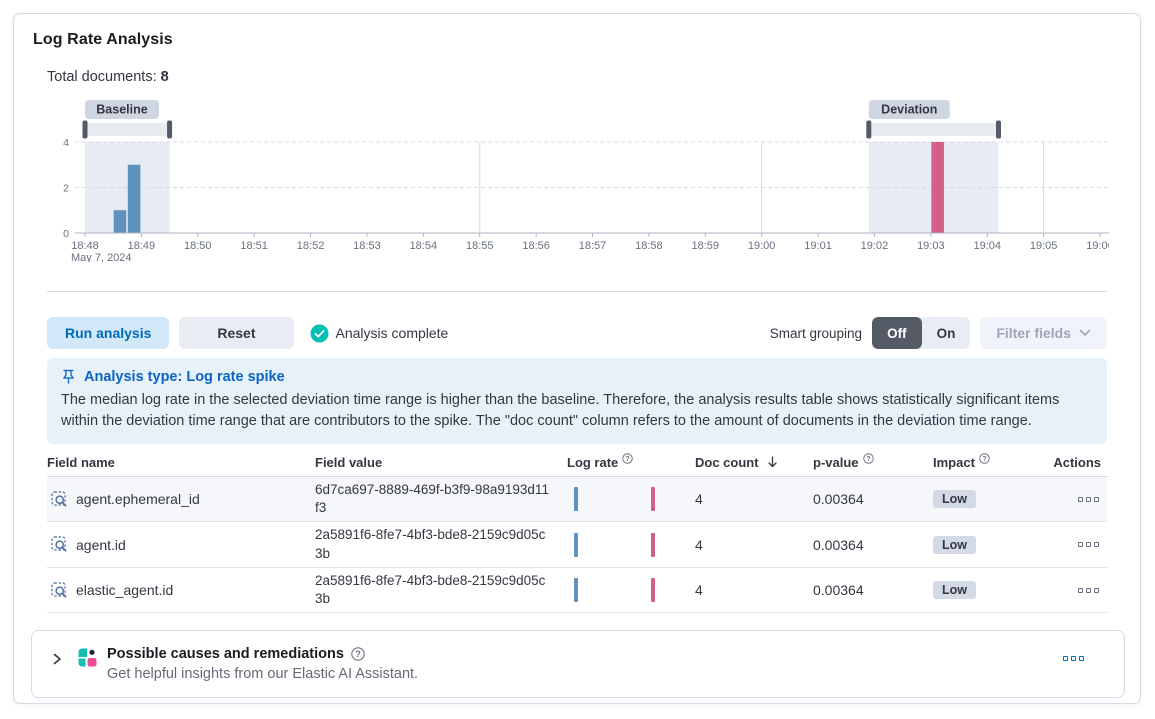 This screenshot has height=719, width=1155. I want to click on deviation-brush, so click(933, 129).